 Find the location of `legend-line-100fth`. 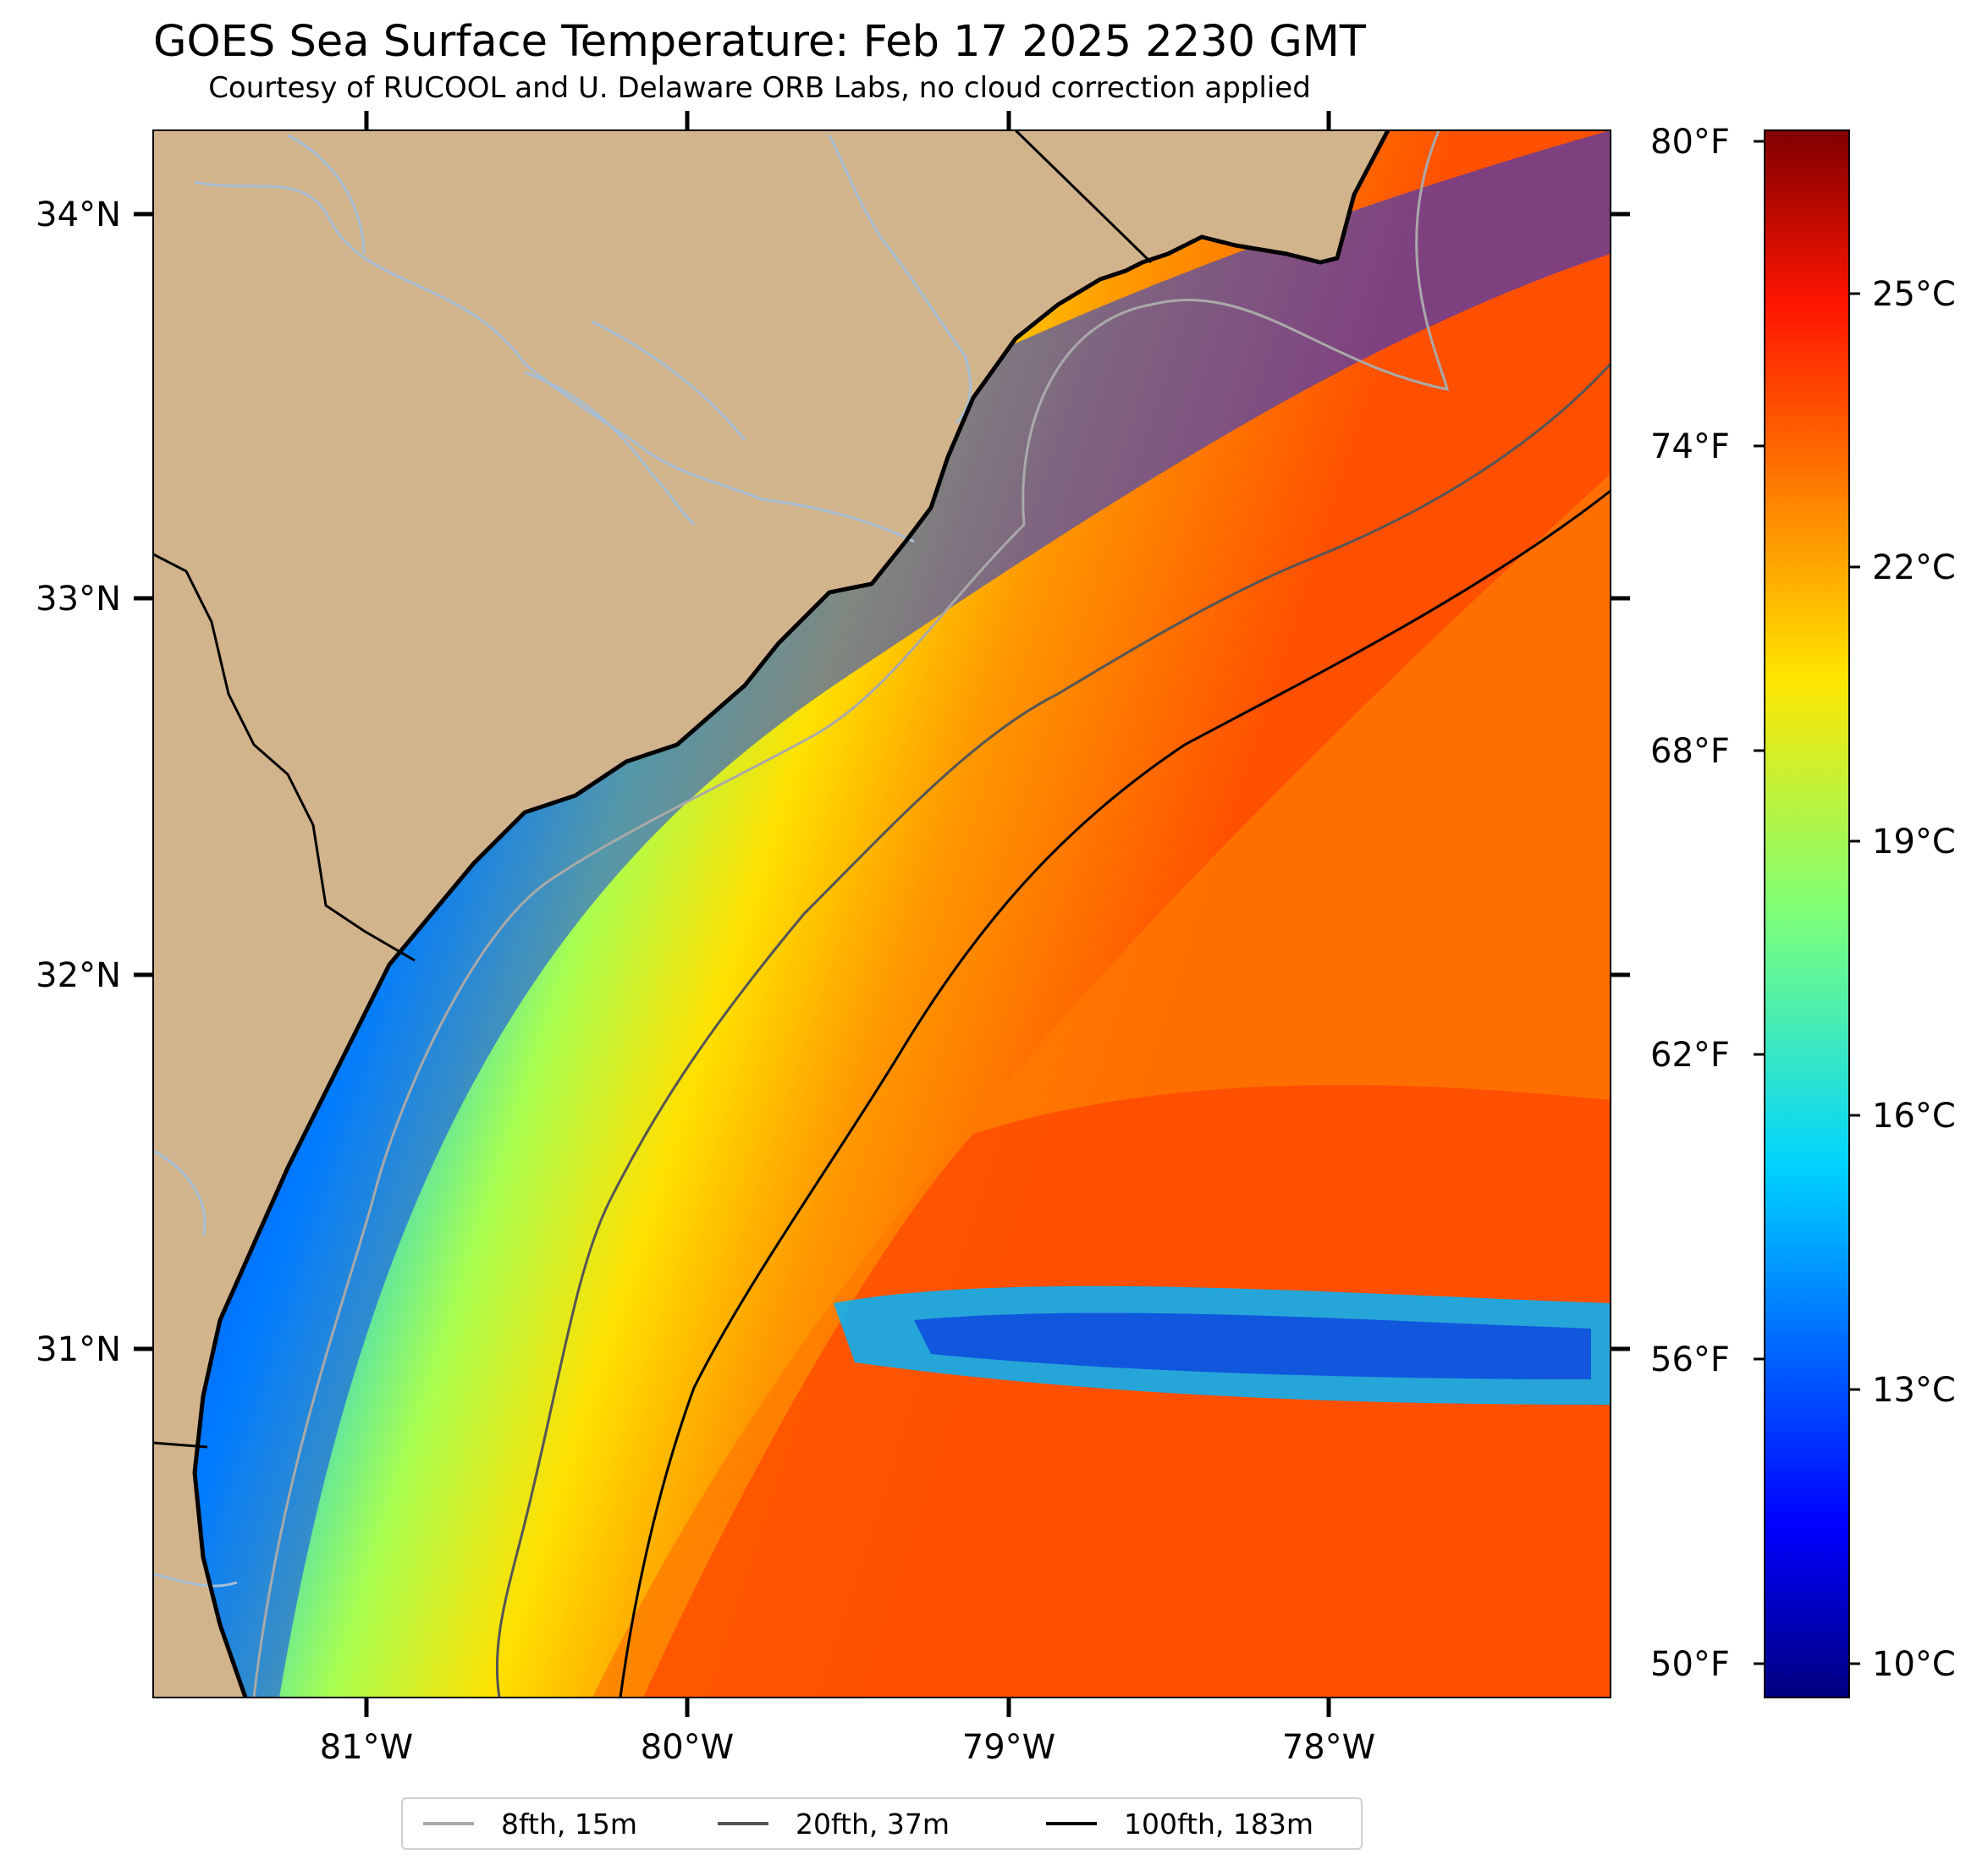

legend-line-100fth is located at coordinates (1071, 1823).